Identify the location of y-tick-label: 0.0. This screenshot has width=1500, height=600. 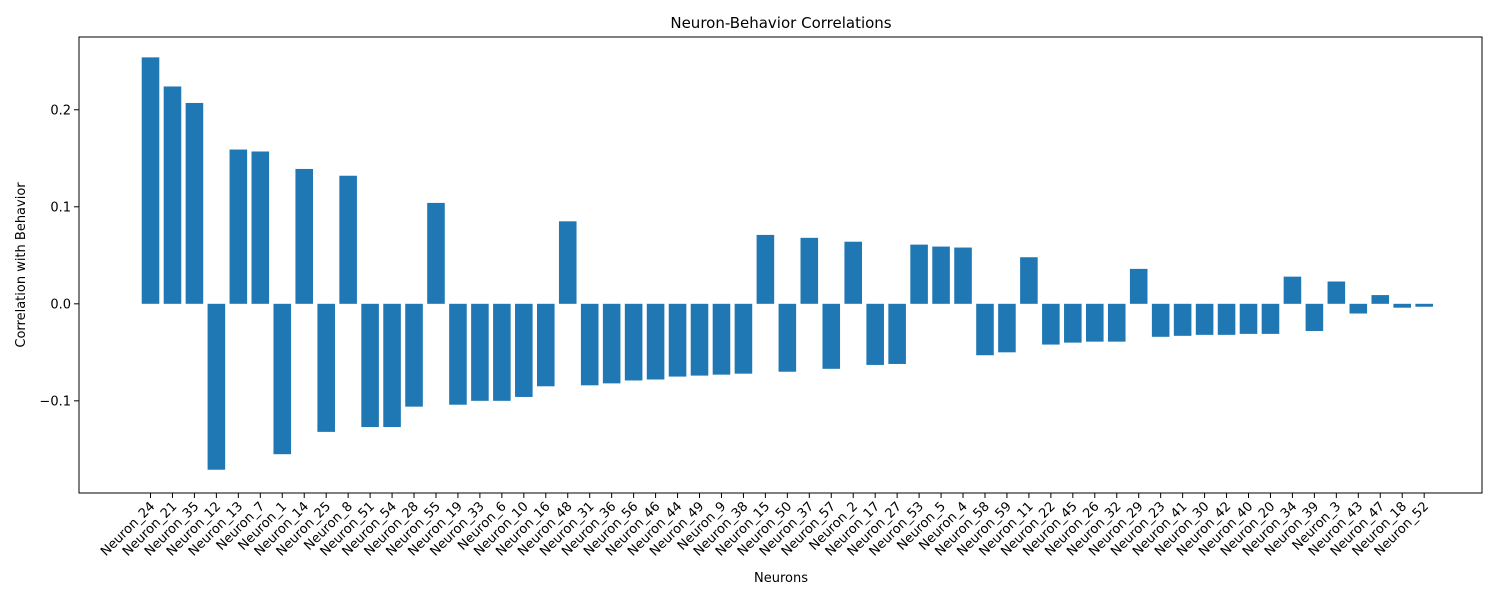
(60, 304).